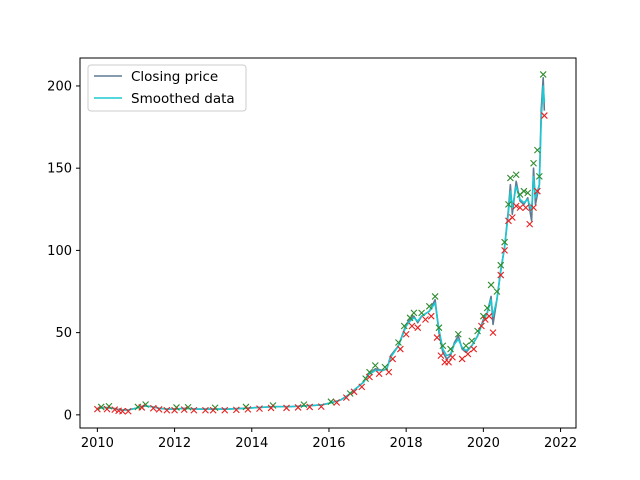  What do you see at coordinates (59, 86) in the screenshot?
I see `y-tick-label: 200` at bounding box center [59, 86].